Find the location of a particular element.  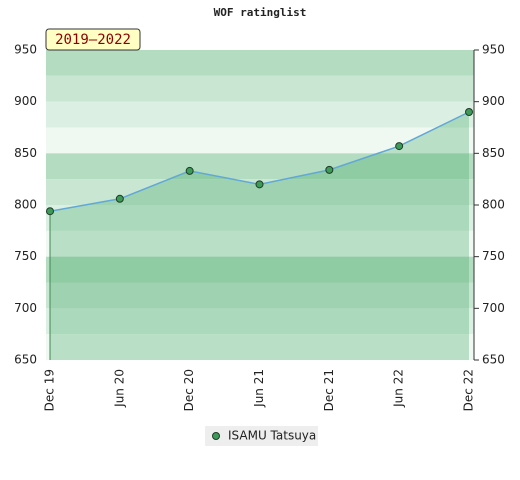

y2-tick-label: 900 is located at coordinates (493, 101).